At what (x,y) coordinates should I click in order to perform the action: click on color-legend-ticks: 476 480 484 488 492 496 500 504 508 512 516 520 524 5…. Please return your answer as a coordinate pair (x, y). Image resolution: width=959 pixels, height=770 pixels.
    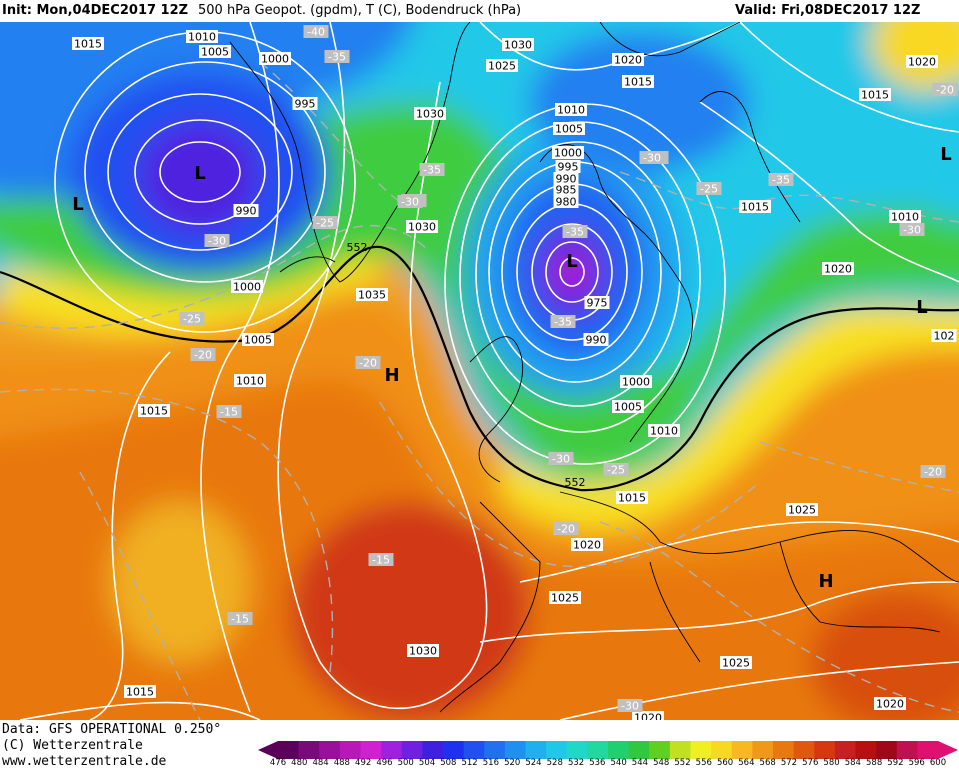
    Looking at the image, I should click on (608, 764).